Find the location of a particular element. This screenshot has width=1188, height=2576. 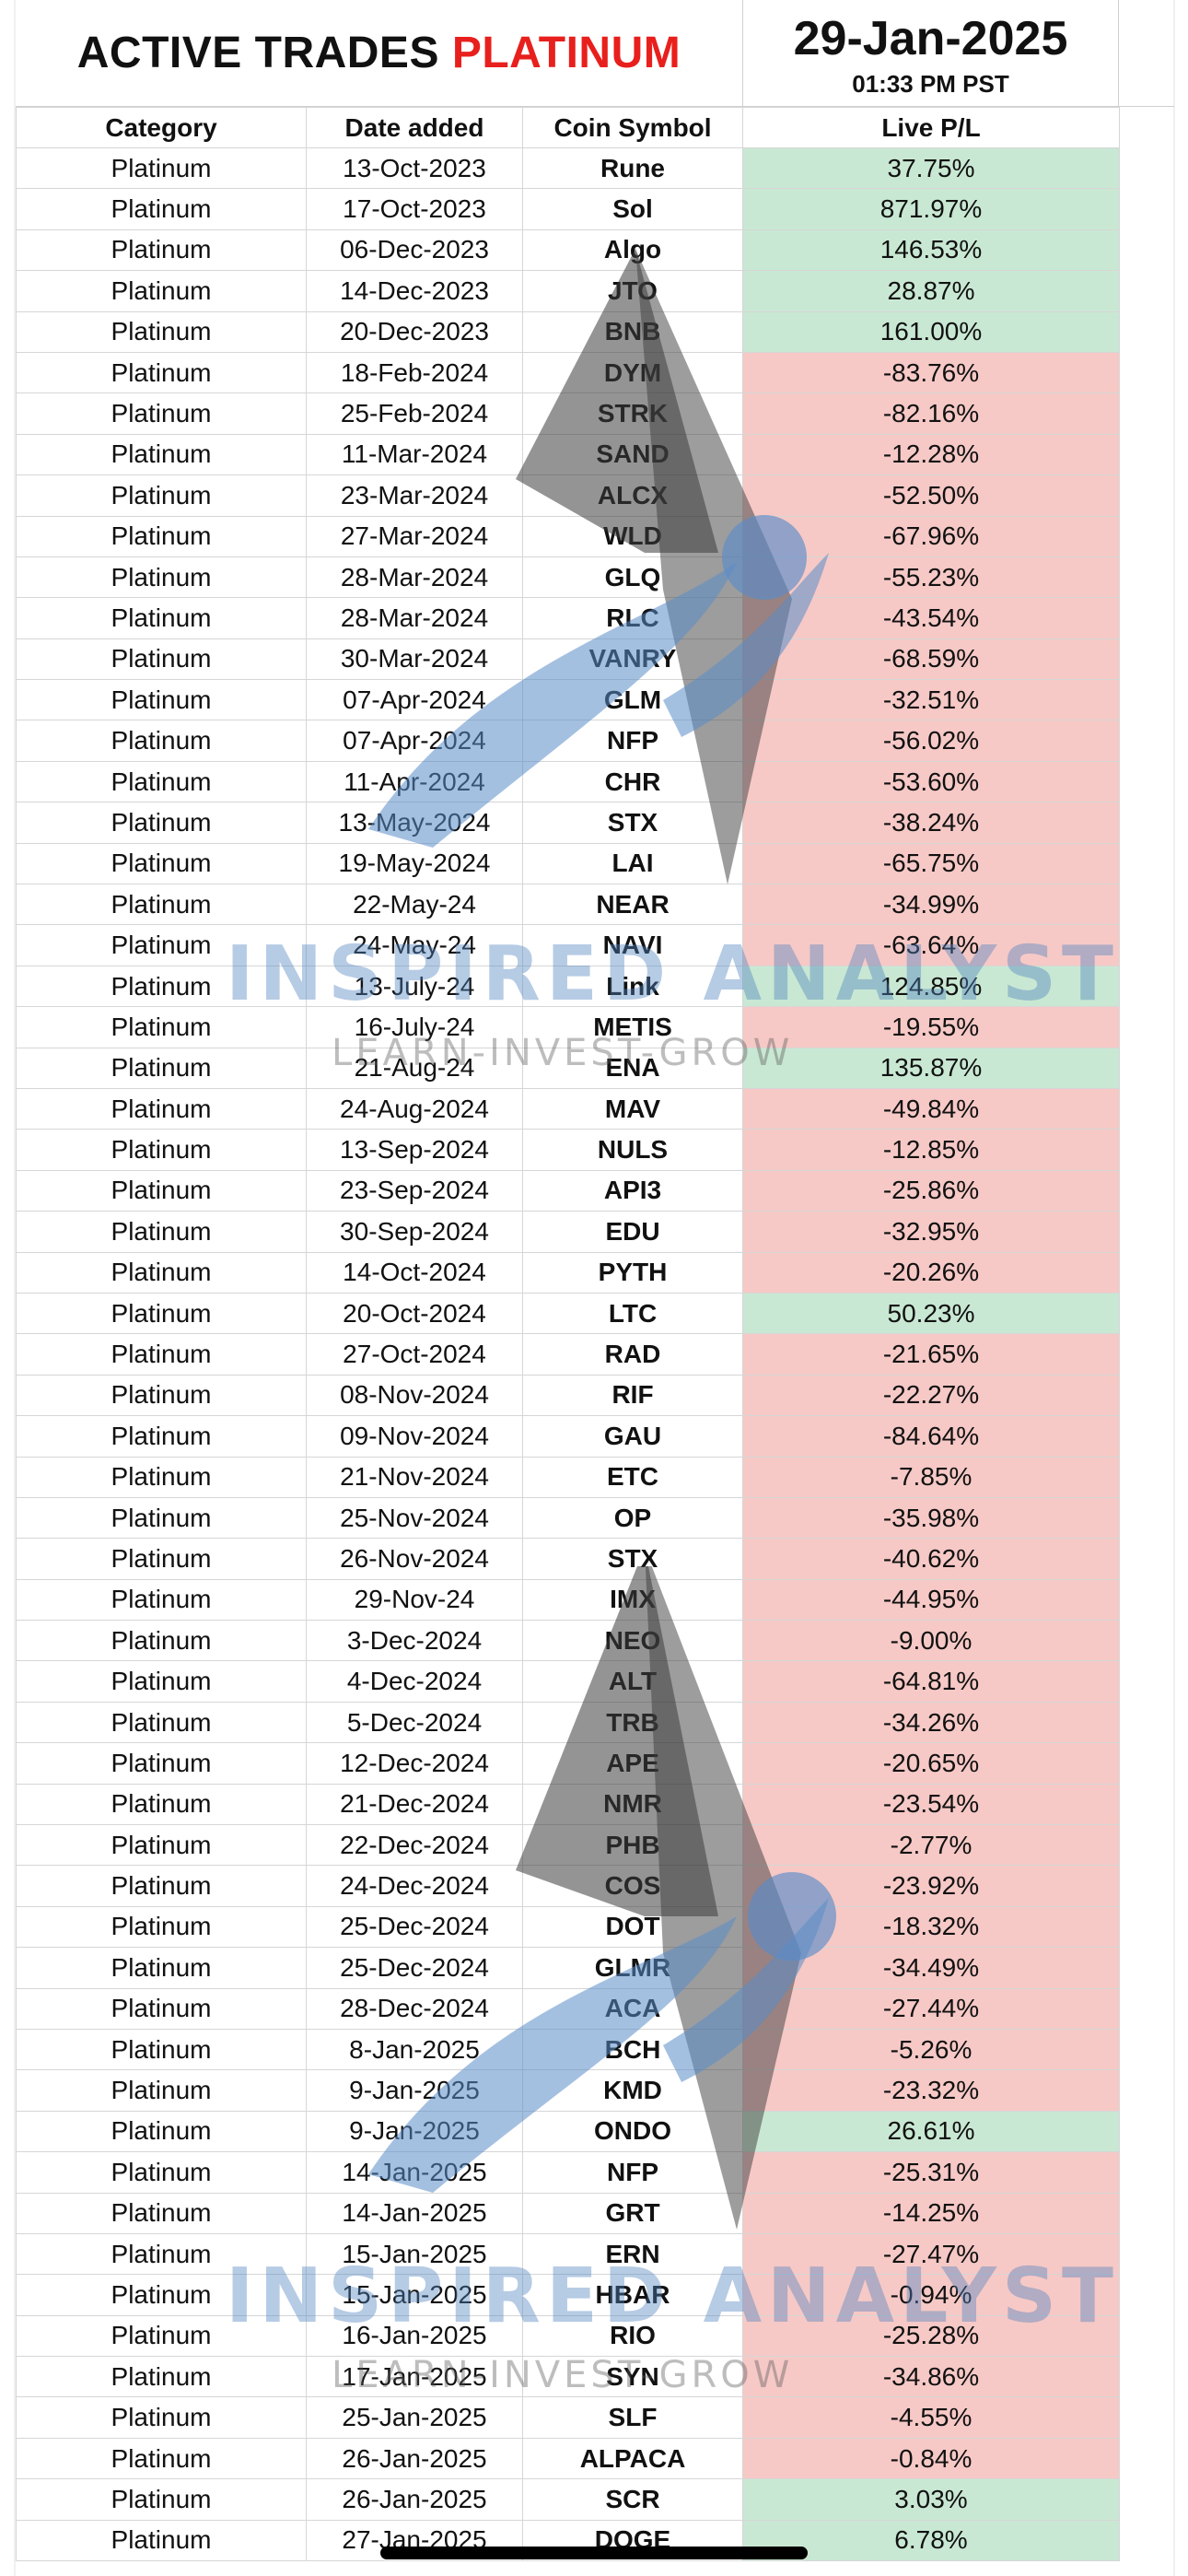

cell-live-pl: -2.77% is located at coordinates (931, 1845).